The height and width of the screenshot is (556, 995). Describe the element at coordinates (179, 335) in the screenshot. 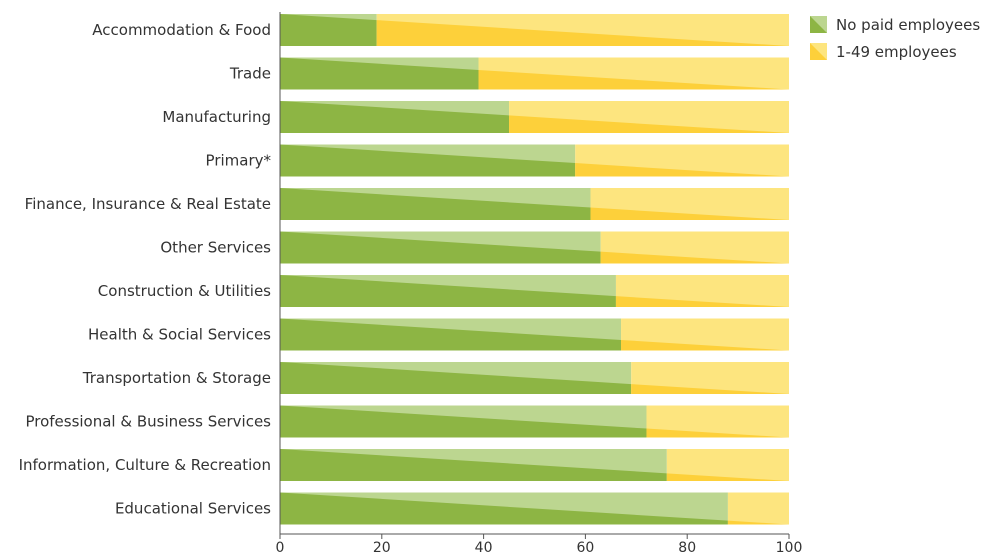

I see `category-label: Health & Social Services` at that location.